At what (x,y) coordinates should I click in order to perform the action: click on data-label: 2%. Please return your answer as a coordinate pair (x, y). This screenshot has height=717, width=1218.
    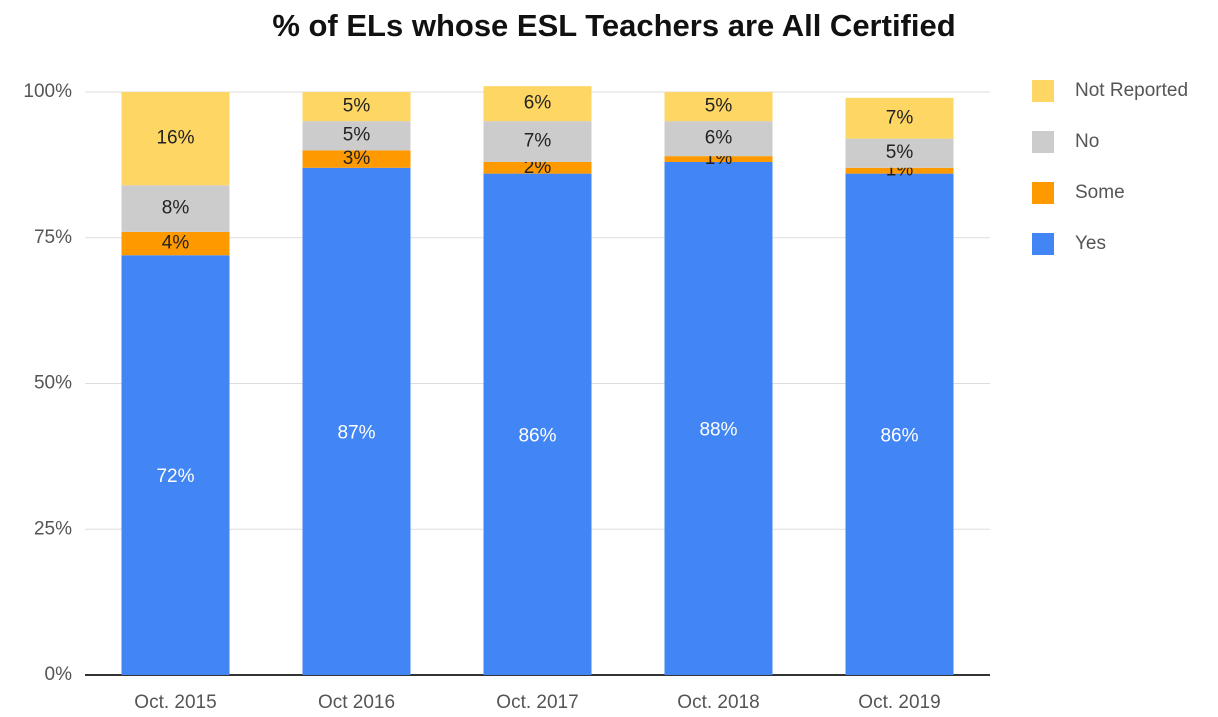
    Looking at the image, I should click on (538, 167).